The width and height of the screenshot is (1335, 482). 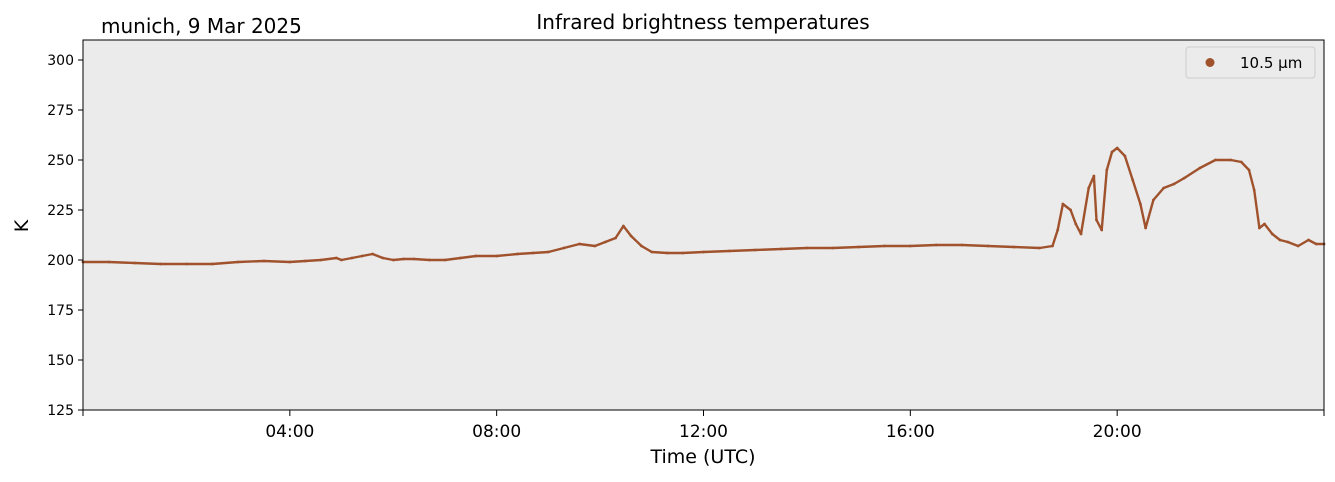 I want to click on x-tick-label: 12:00, so click(x=703, y=432).